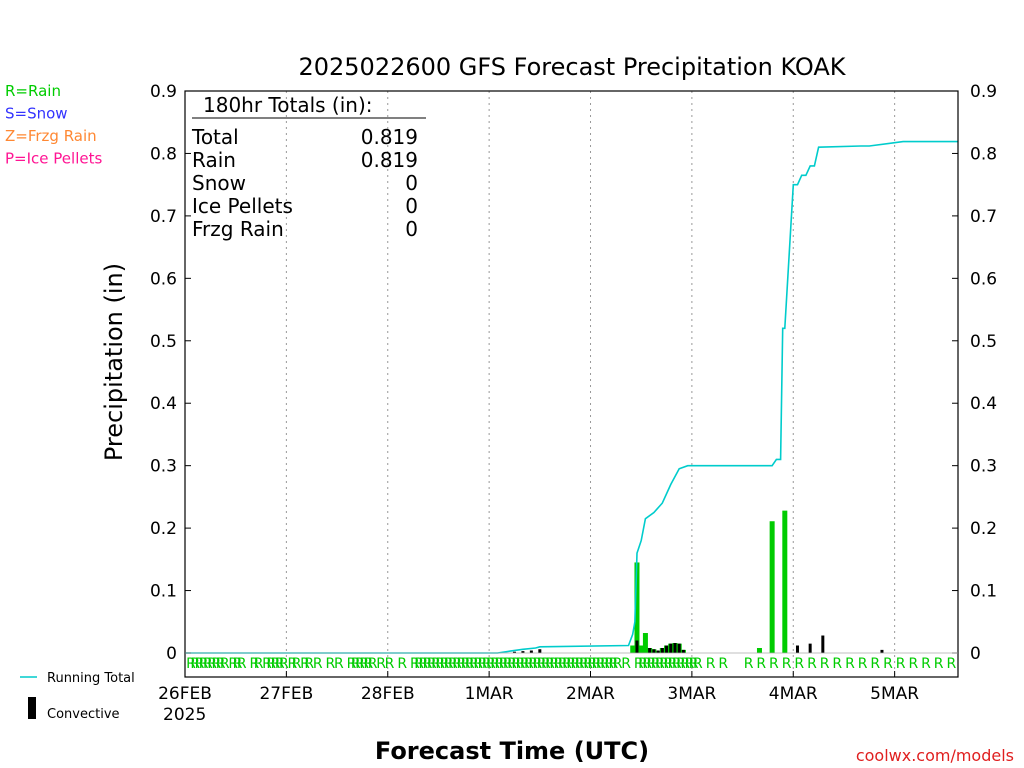  Describe the element at coordinates (590, 694) in the screenshot. I see `x-tick-label: 2MAR` at that location.